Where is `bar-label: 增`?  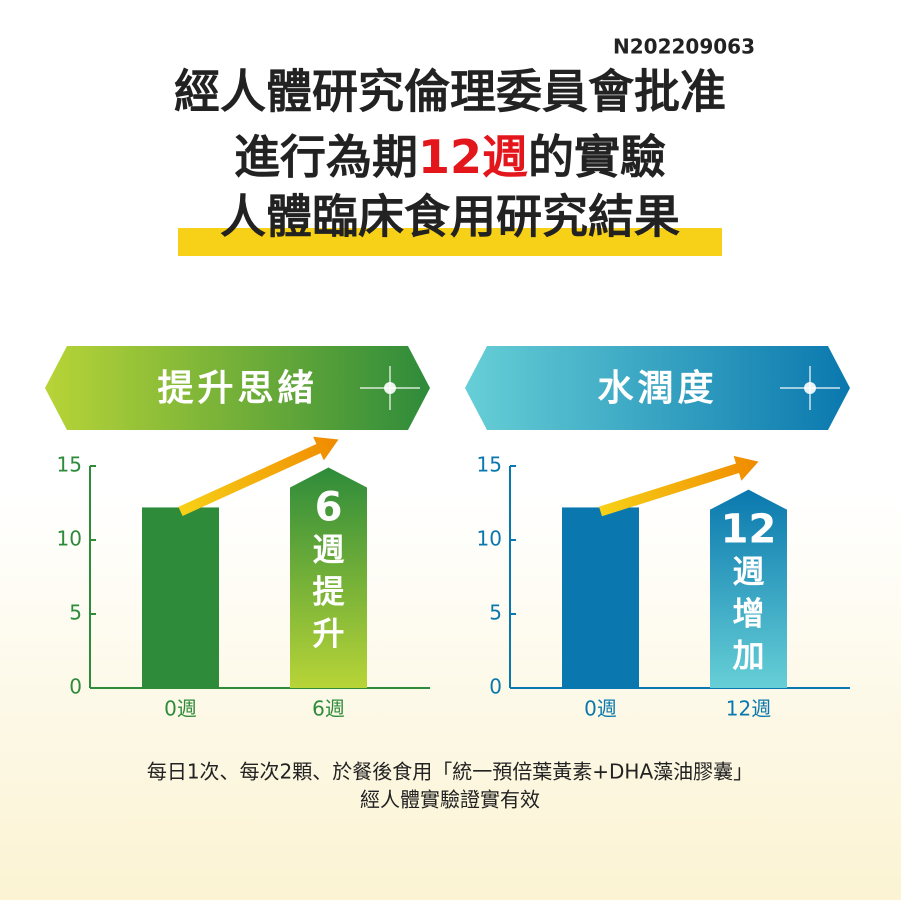 bar-label: 增 is located at coordinates (748, 614).